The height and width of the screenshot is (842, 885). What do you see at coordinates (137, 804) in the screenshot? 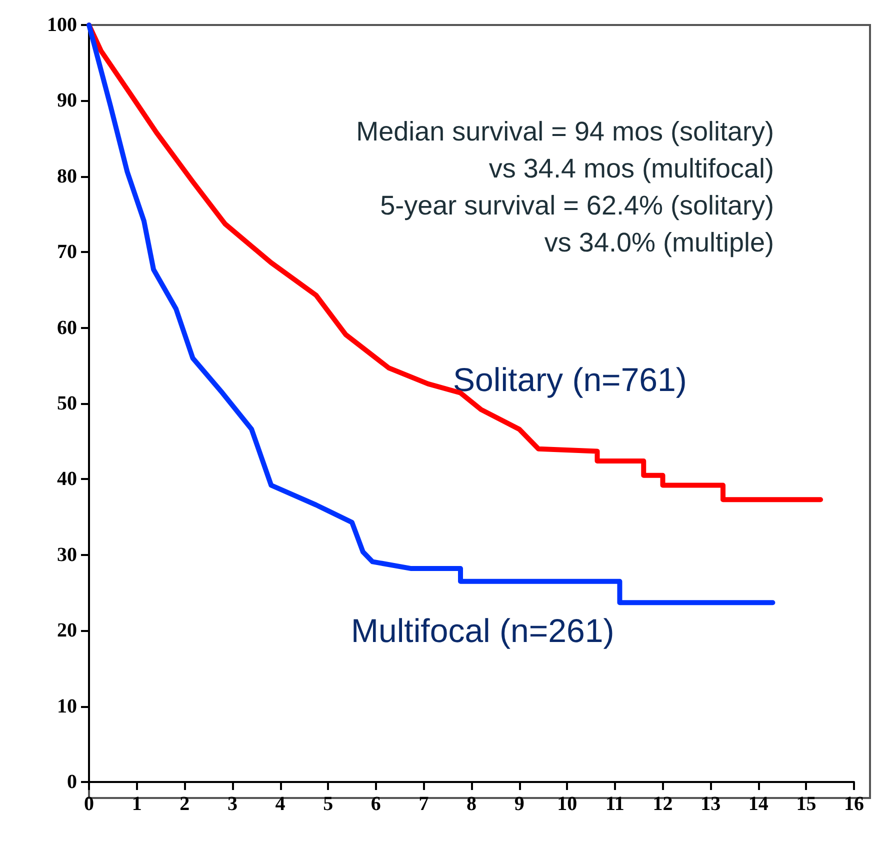
I see `x-tick-label: 1` at bounding box center [137, 804].